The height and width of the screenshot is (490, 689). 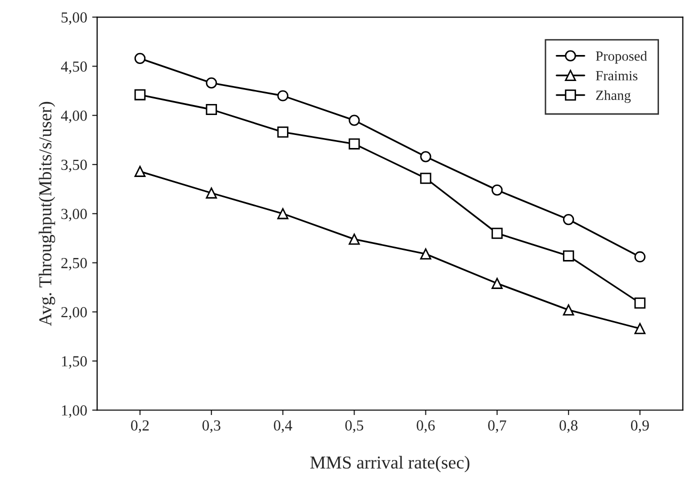 I want to click on y-tick-label: 2,50, so click(x=74, y=264).